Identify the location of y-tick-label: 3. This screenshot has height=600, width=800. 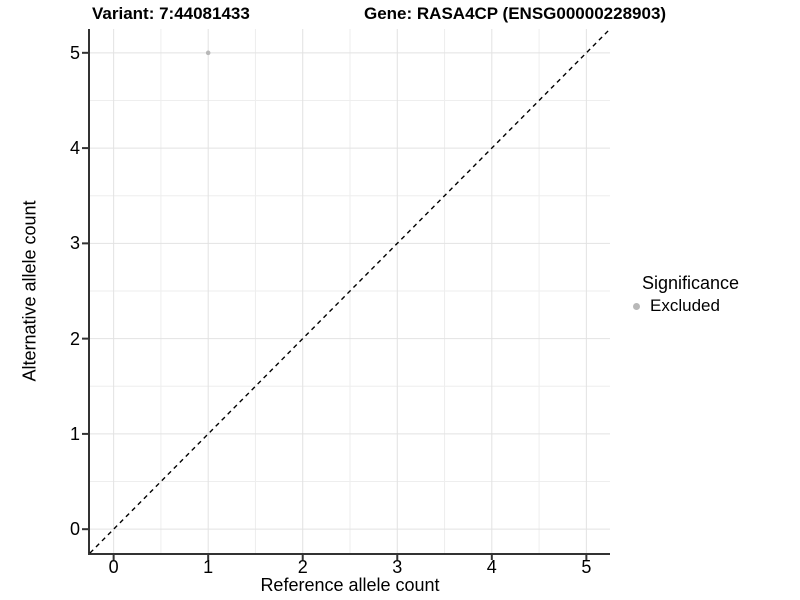
(74, 243).